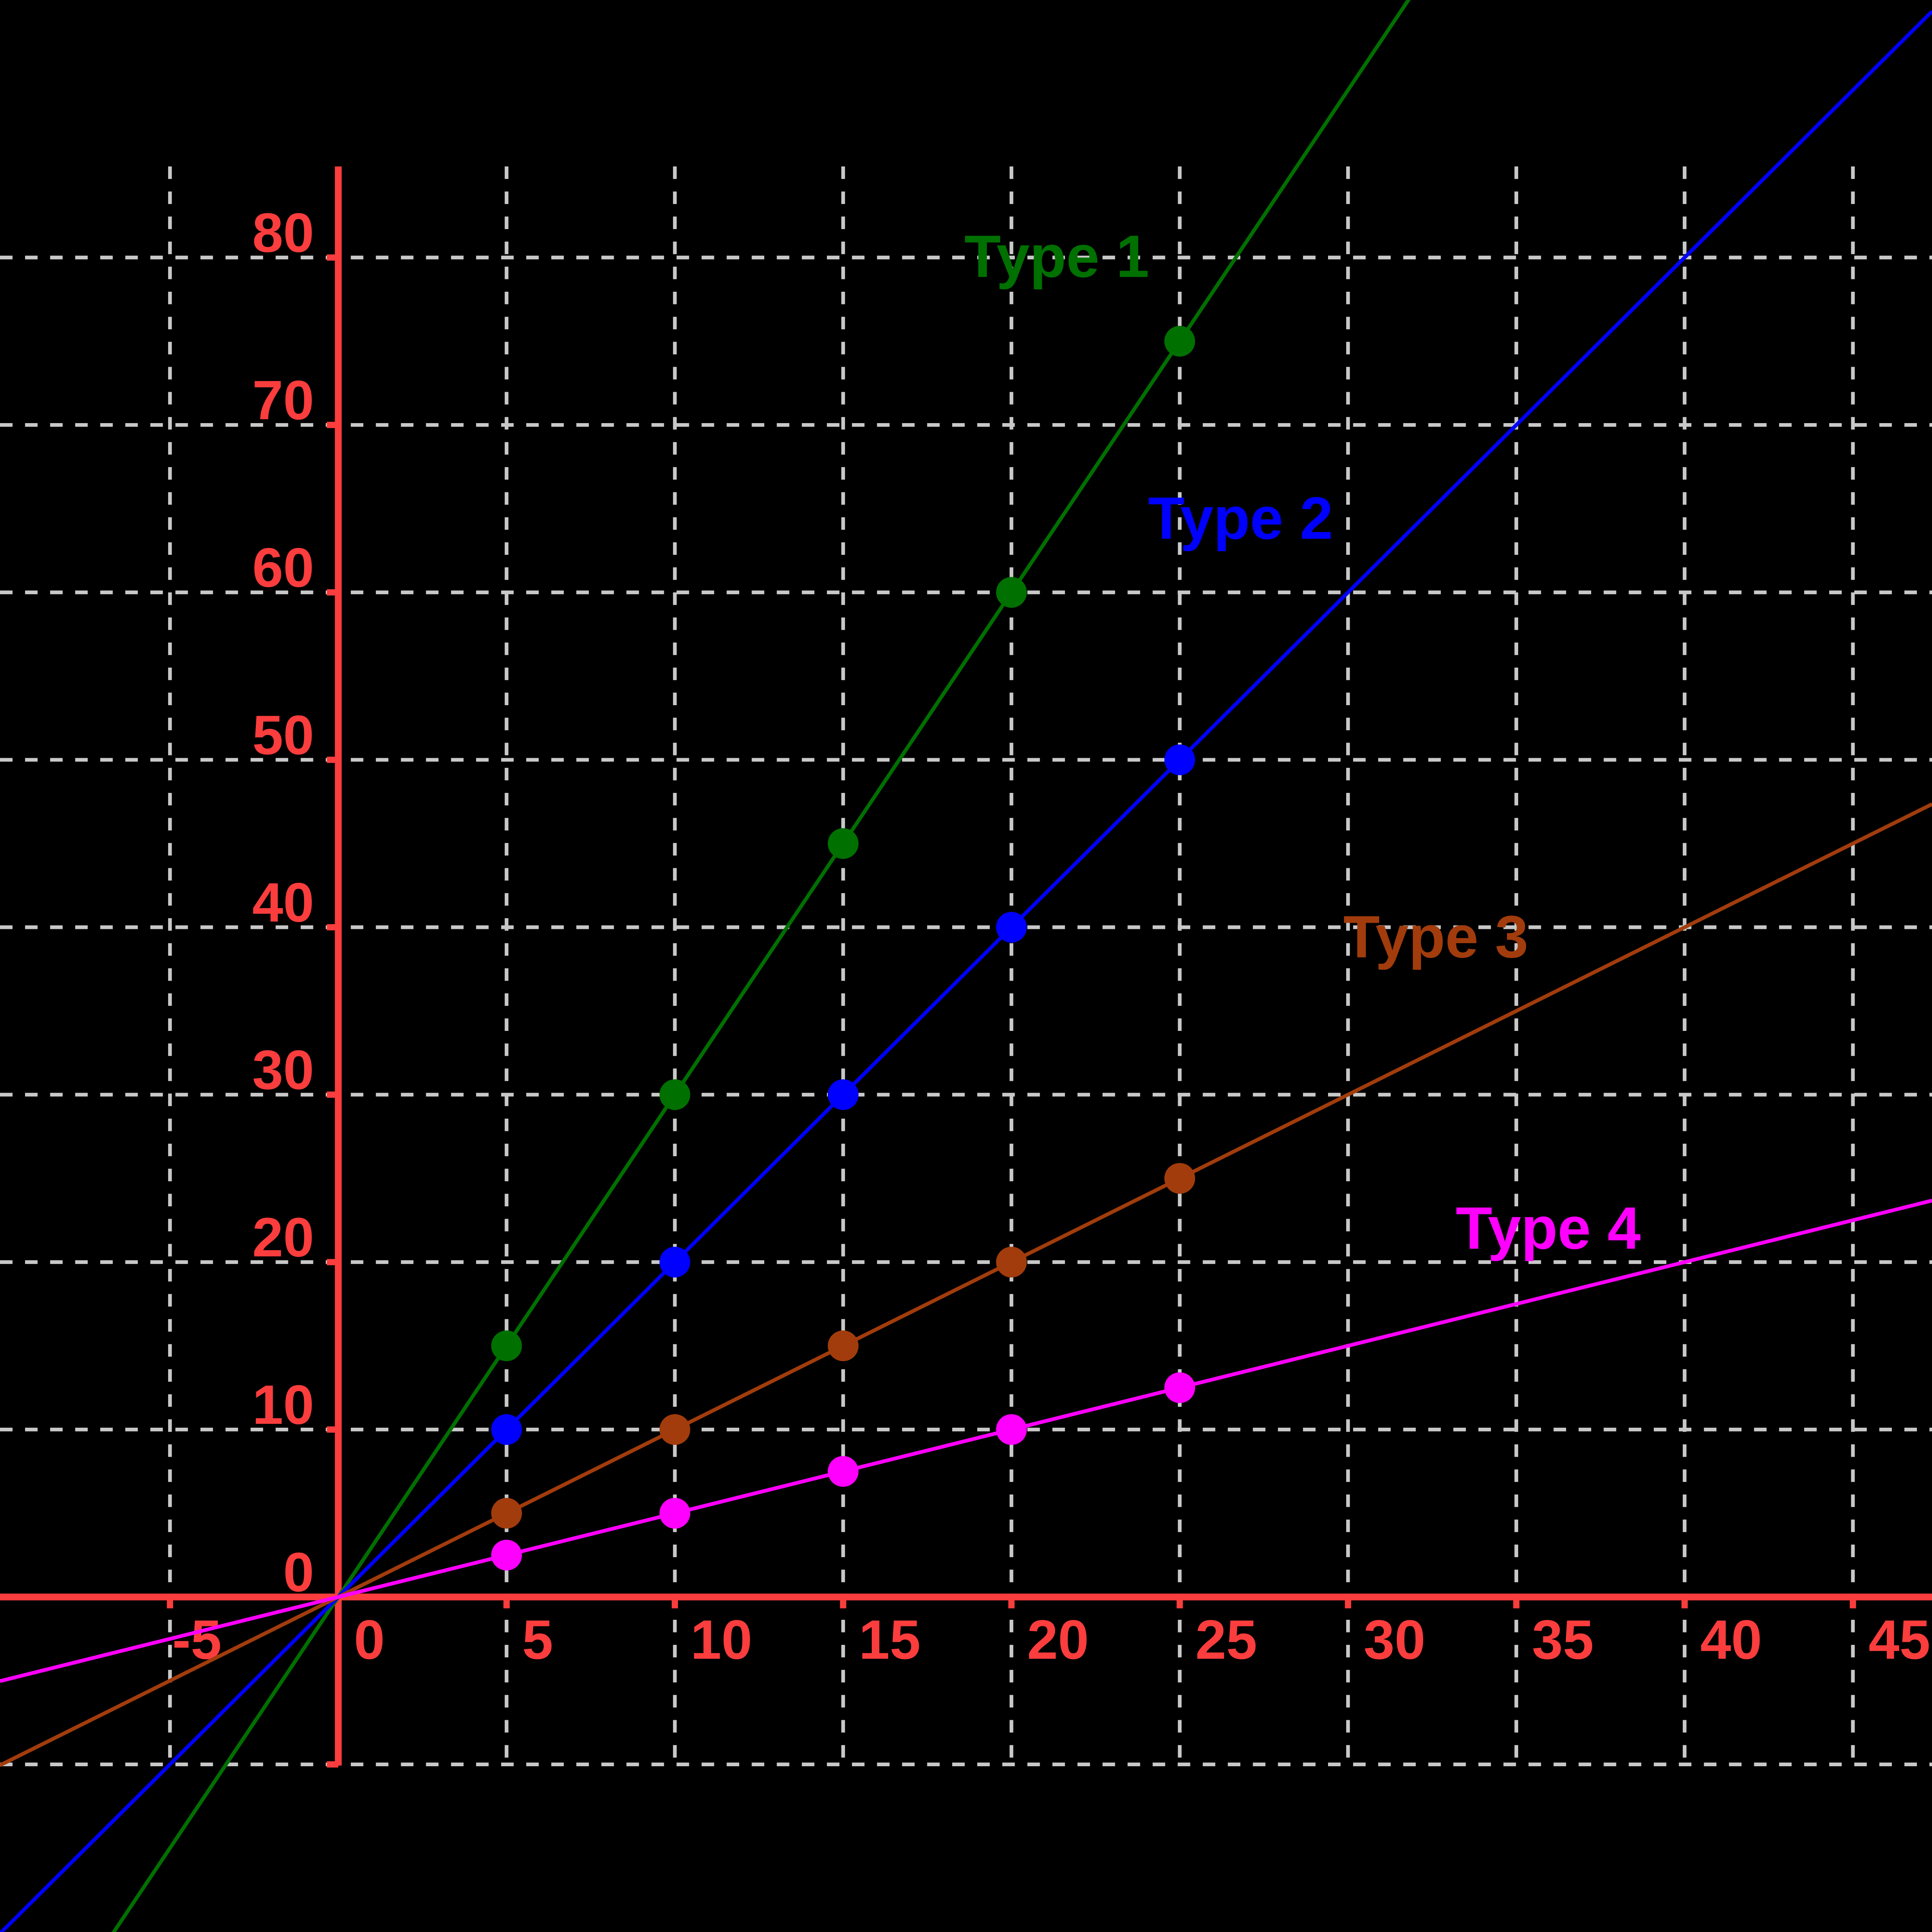 This screenshot has height=1932, width=1932. Describe the element at coordinates (283, 400) in the screenshot. I see `y-axis-tick-label-70: 70` at that location.